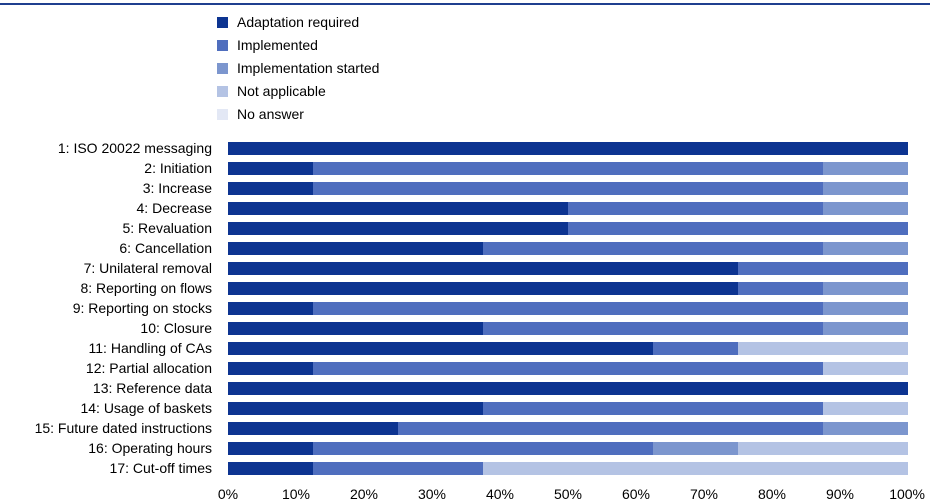 Image resolution: width=930 pixels, height=504 pixels. What do you see at coordinates (865, 308) in the screenshot?
I see `bar-segment-9-implementation-started` at bounding box center [865, 308].